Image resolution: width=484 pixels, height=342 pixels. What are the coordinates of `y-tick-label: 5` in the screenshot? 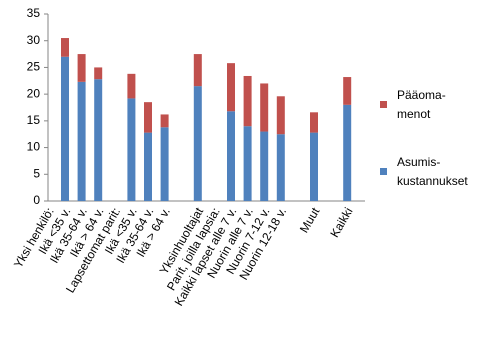 It's located at (36, 173).